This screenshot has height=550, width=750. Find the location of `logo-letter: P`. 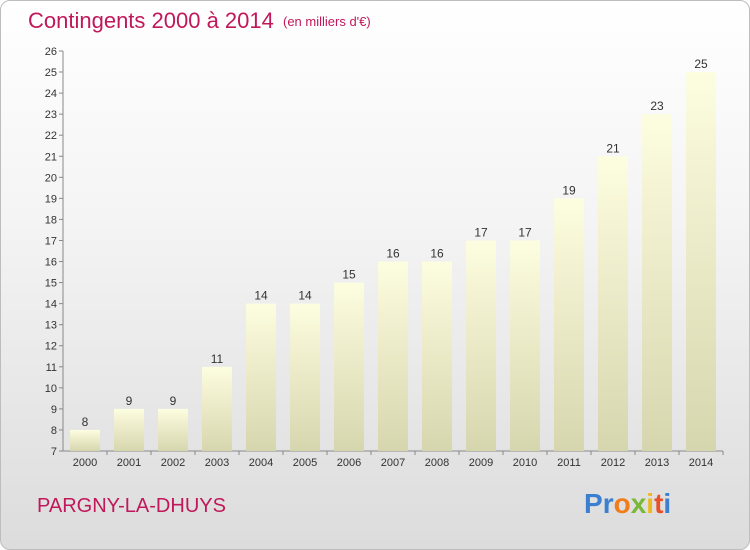

logo-letter: P is located at coordinates (593, 503).